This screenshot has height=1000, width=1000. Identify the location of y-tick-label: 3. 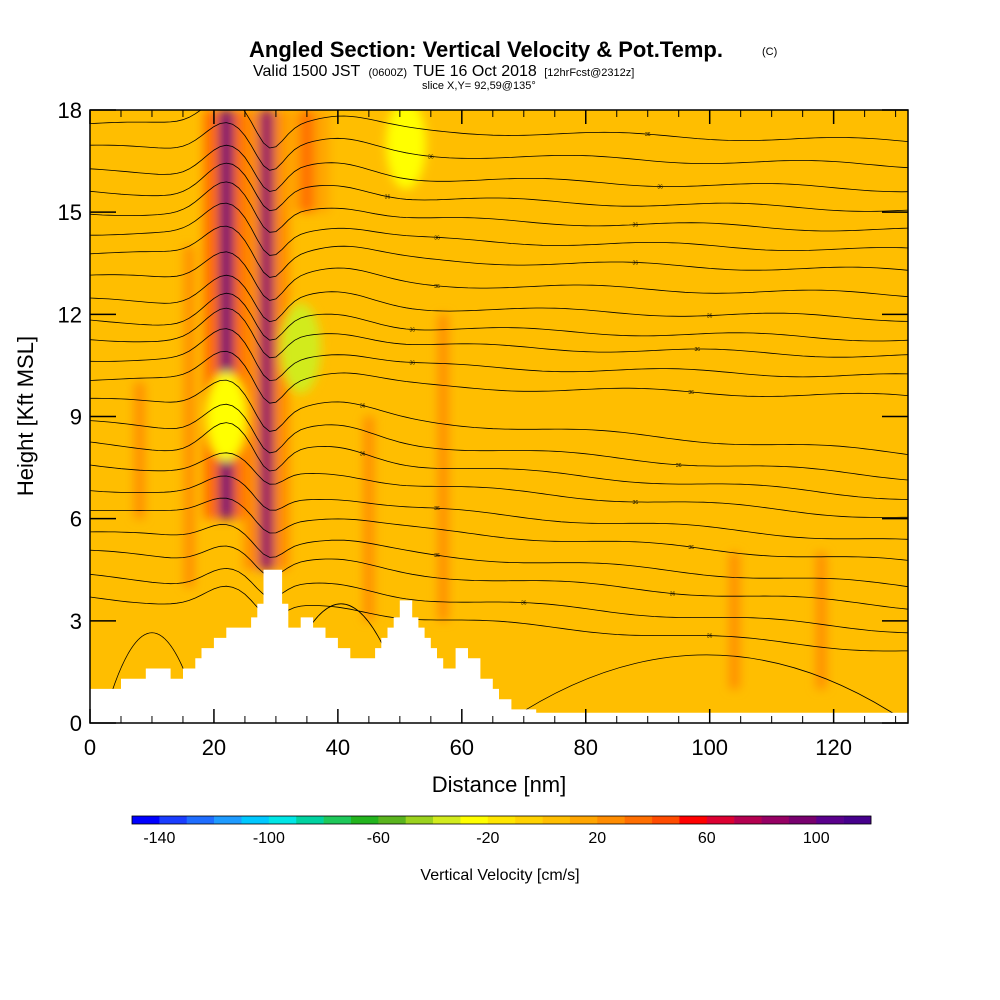
(76, 621).